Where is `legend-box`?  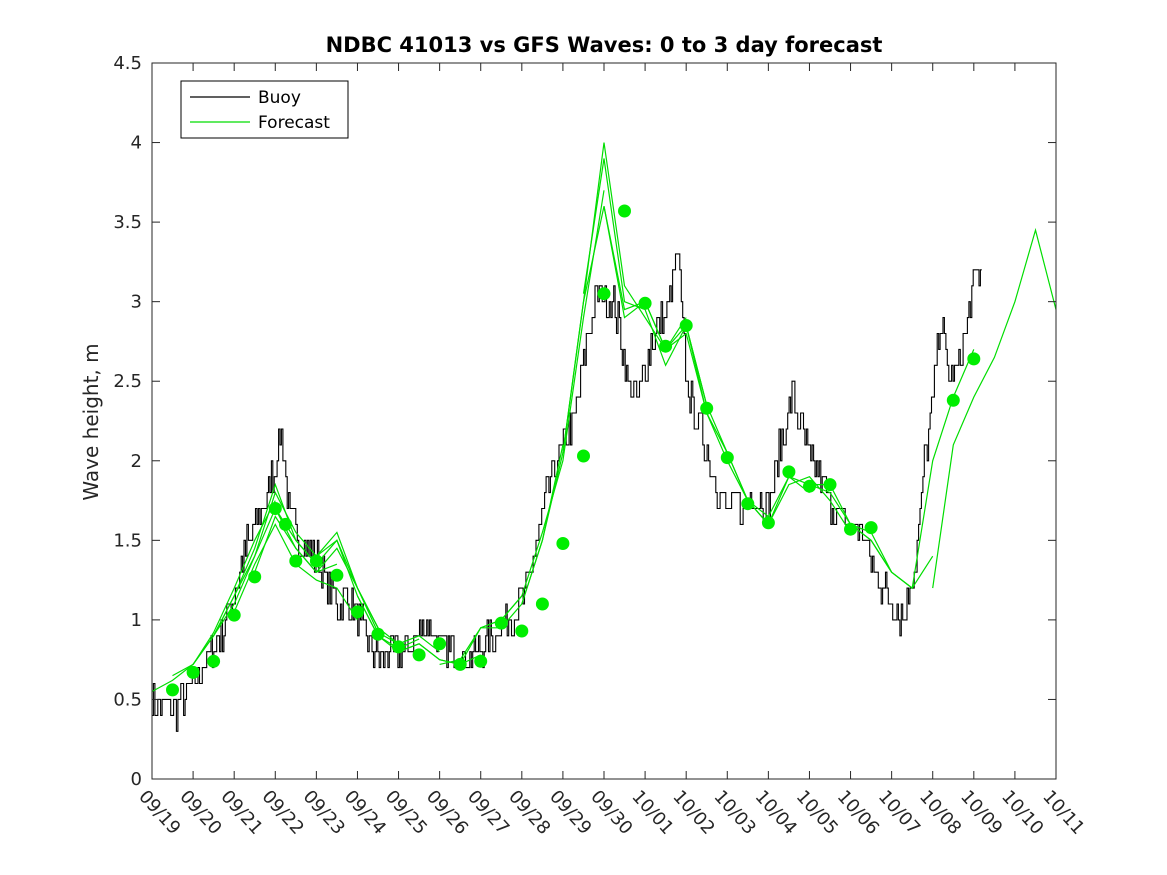 legend-box is located at coordinates (264, 109).